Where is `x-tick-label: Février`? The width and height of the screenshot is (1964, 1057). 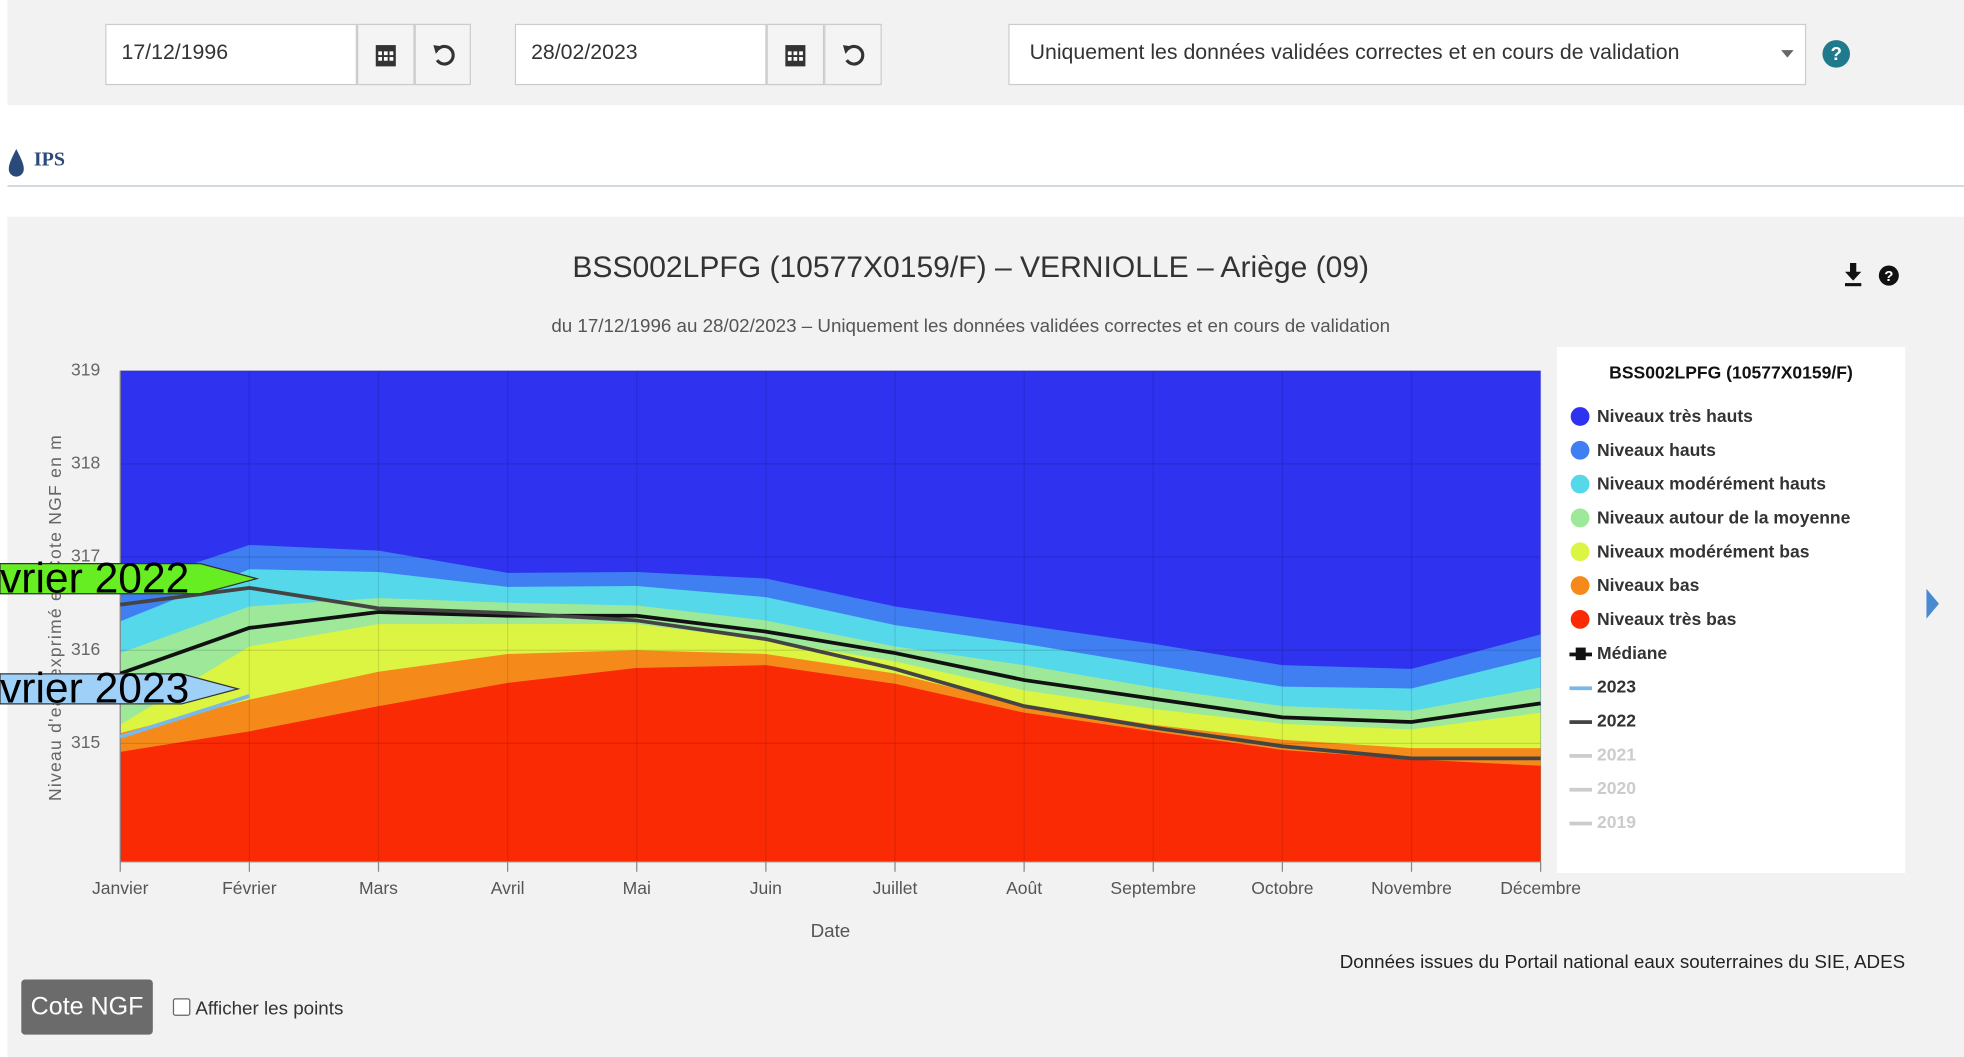 x-tick-label: Février is located at coordinates (249, 888).